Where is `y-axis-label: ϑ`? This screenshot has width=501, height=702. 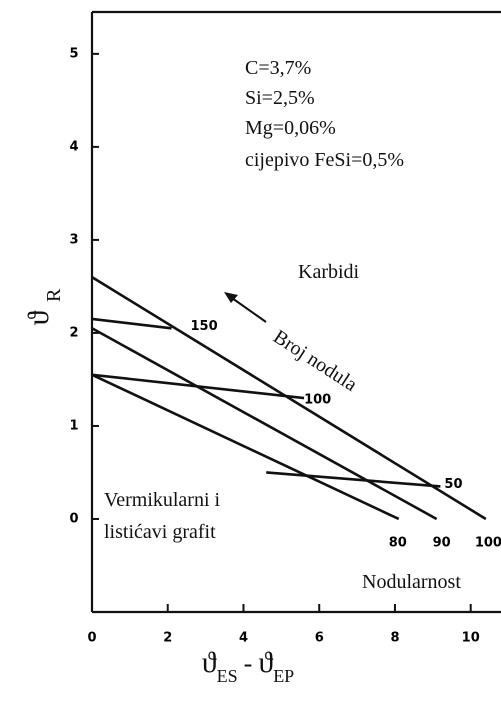
y-axis-label: ϑ is located at coordinates (38, 317).